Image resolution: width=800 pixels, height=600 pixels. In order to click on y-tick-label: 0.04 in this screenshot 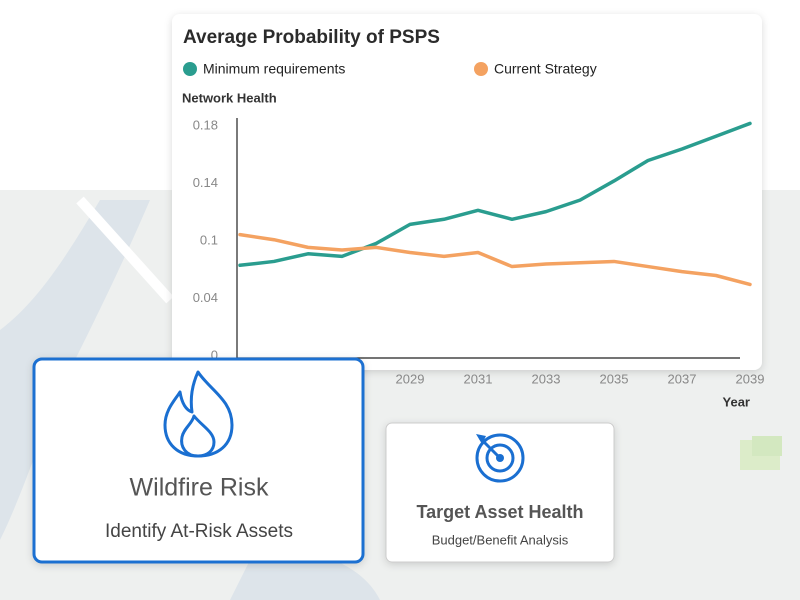, I will do `click(205, 297)`.